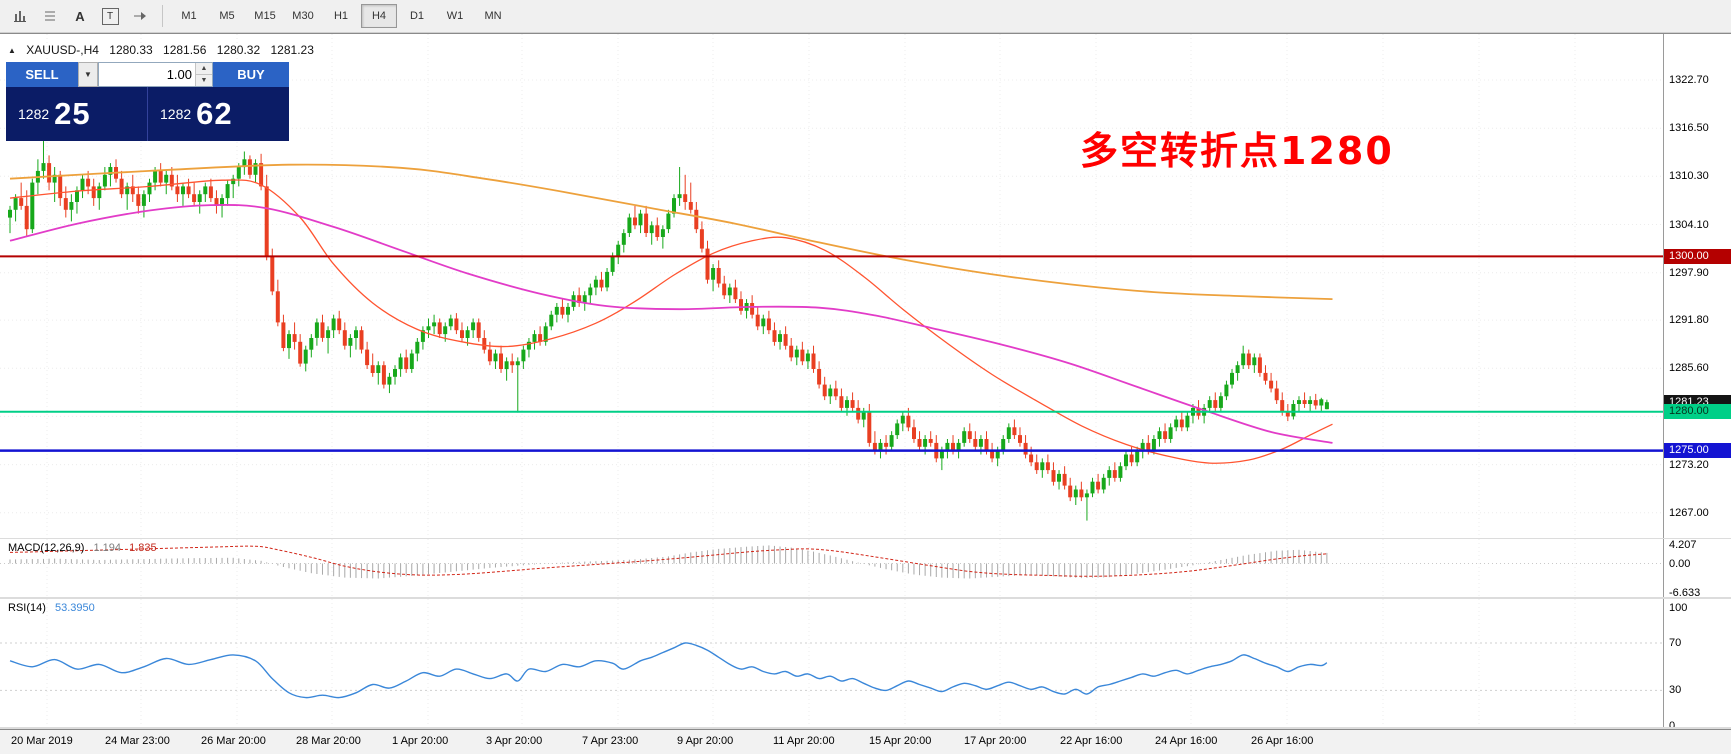 This screenshot has height=754, width=1731. Describe the element at coordinates (1683, 545) in the screenshot. I see `macd-scale-label: 4.207` at that location.